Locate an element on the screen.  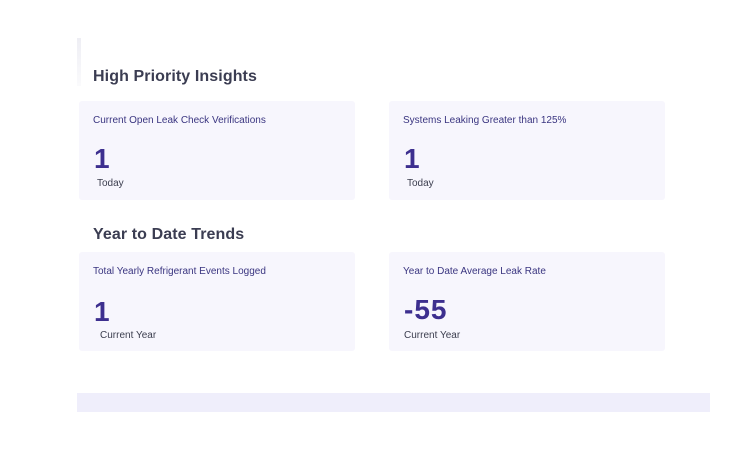
card-label: Systems Leaking Greater than 125% is located at coordinates (485, 120).